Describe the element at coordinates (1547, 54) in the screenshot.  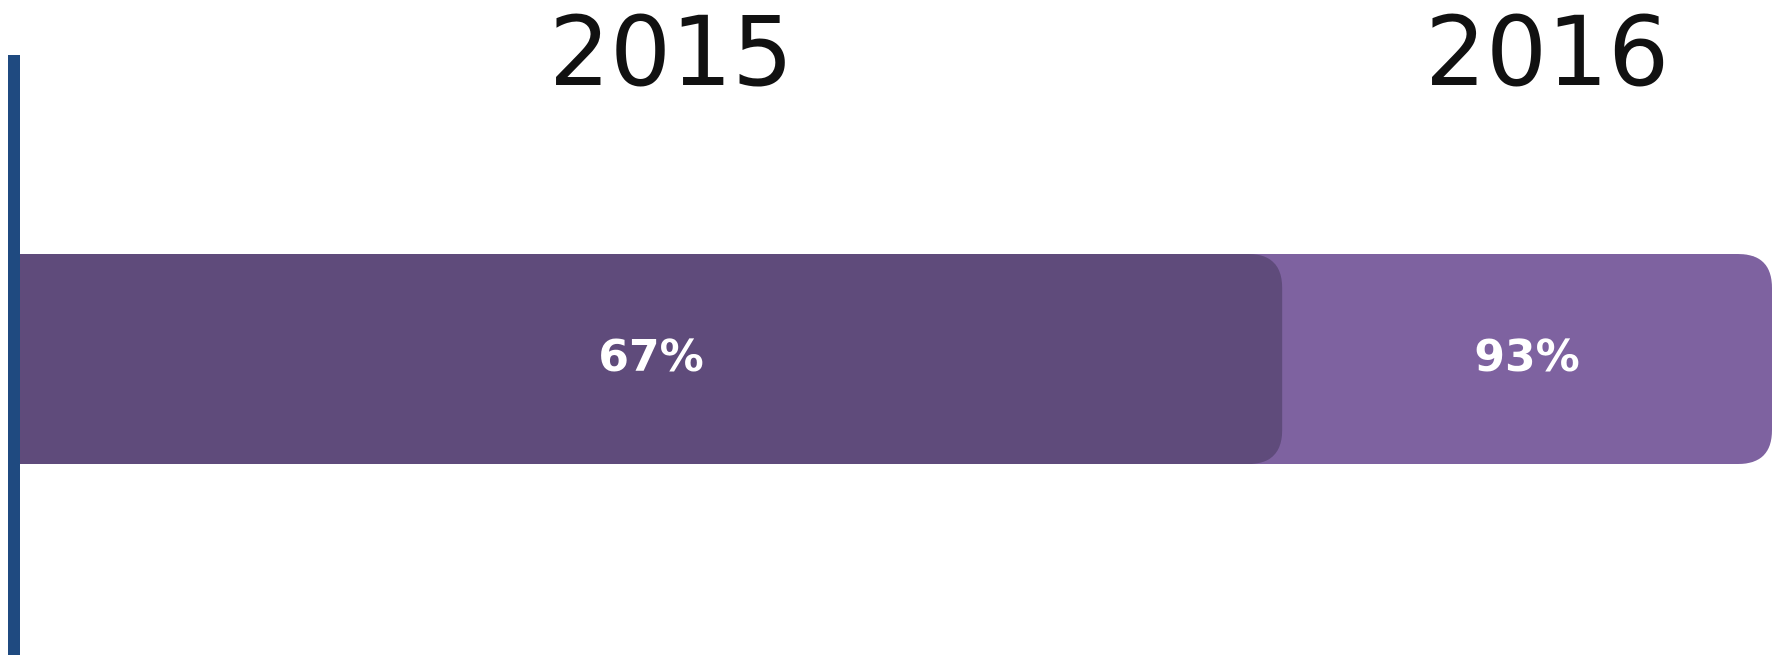
I see `category-label: 2016` at that location.